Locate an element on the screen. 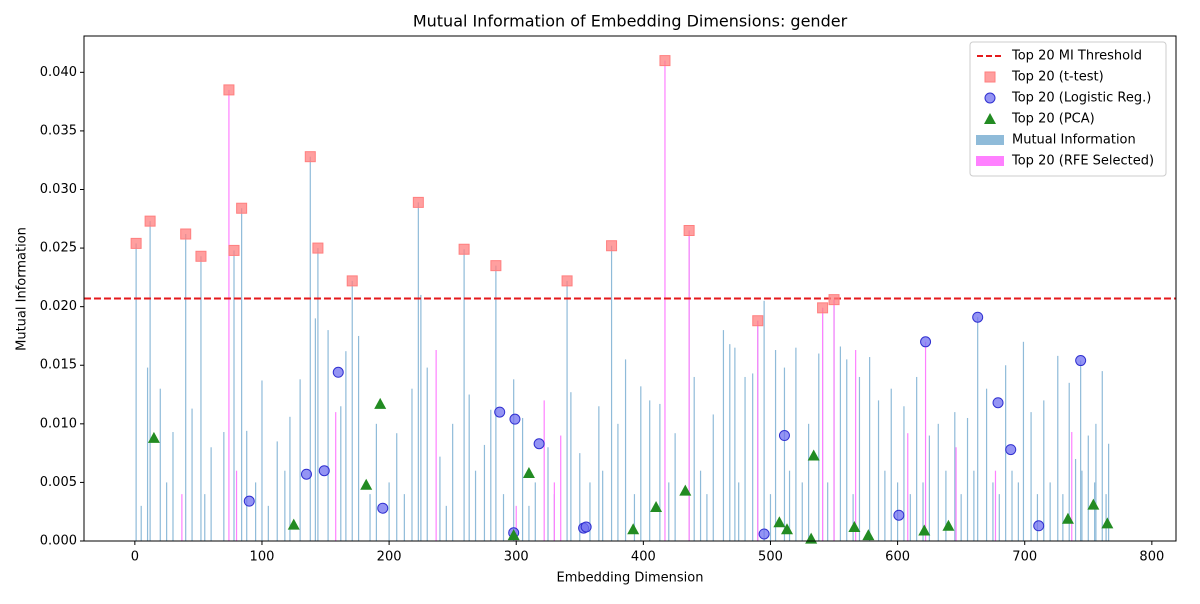 This screenshot has height=604, width=1200. x-tick-label: 800 is located at coordinates (1151, 557).